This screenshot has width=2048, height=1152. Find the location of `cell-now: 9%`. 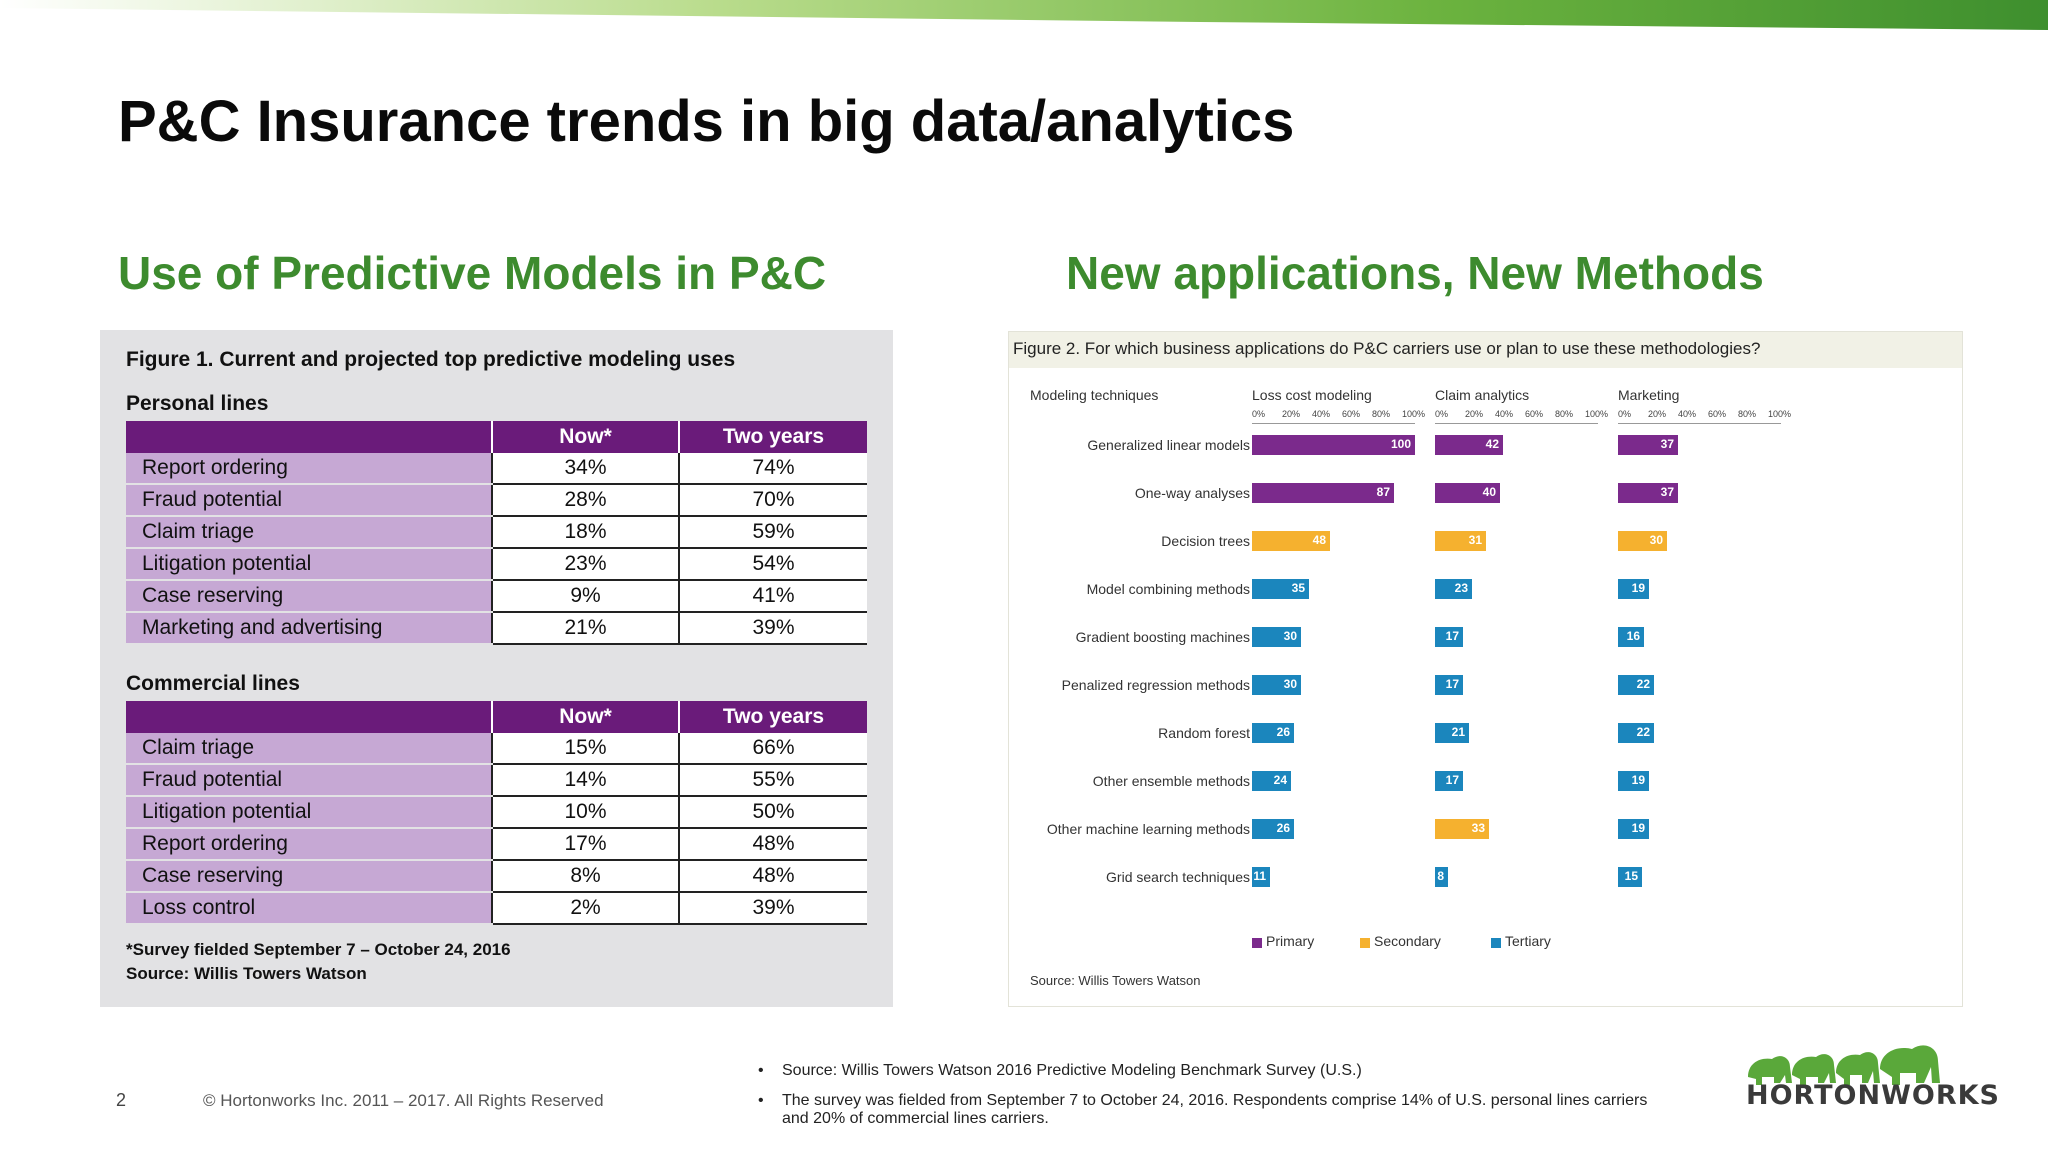

cell-now: 9% is located at coordinates (585, 596).